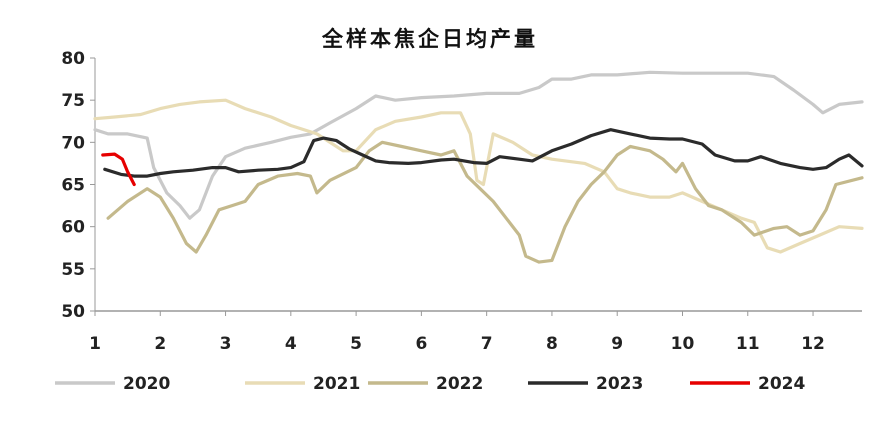 The image size is (871, 421). What do you see at coordinates (73, 270) in the screenshot?
I see `y-tick-label: 55` at bounding box center [73, 270].